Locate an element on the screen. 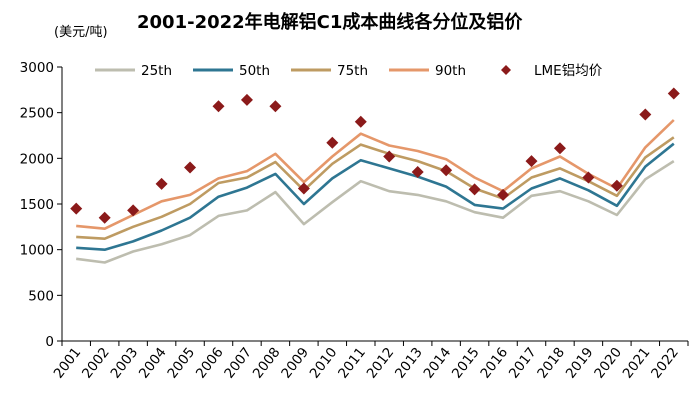  x-tick-label: 2010 is located at coordinates (324, 363).